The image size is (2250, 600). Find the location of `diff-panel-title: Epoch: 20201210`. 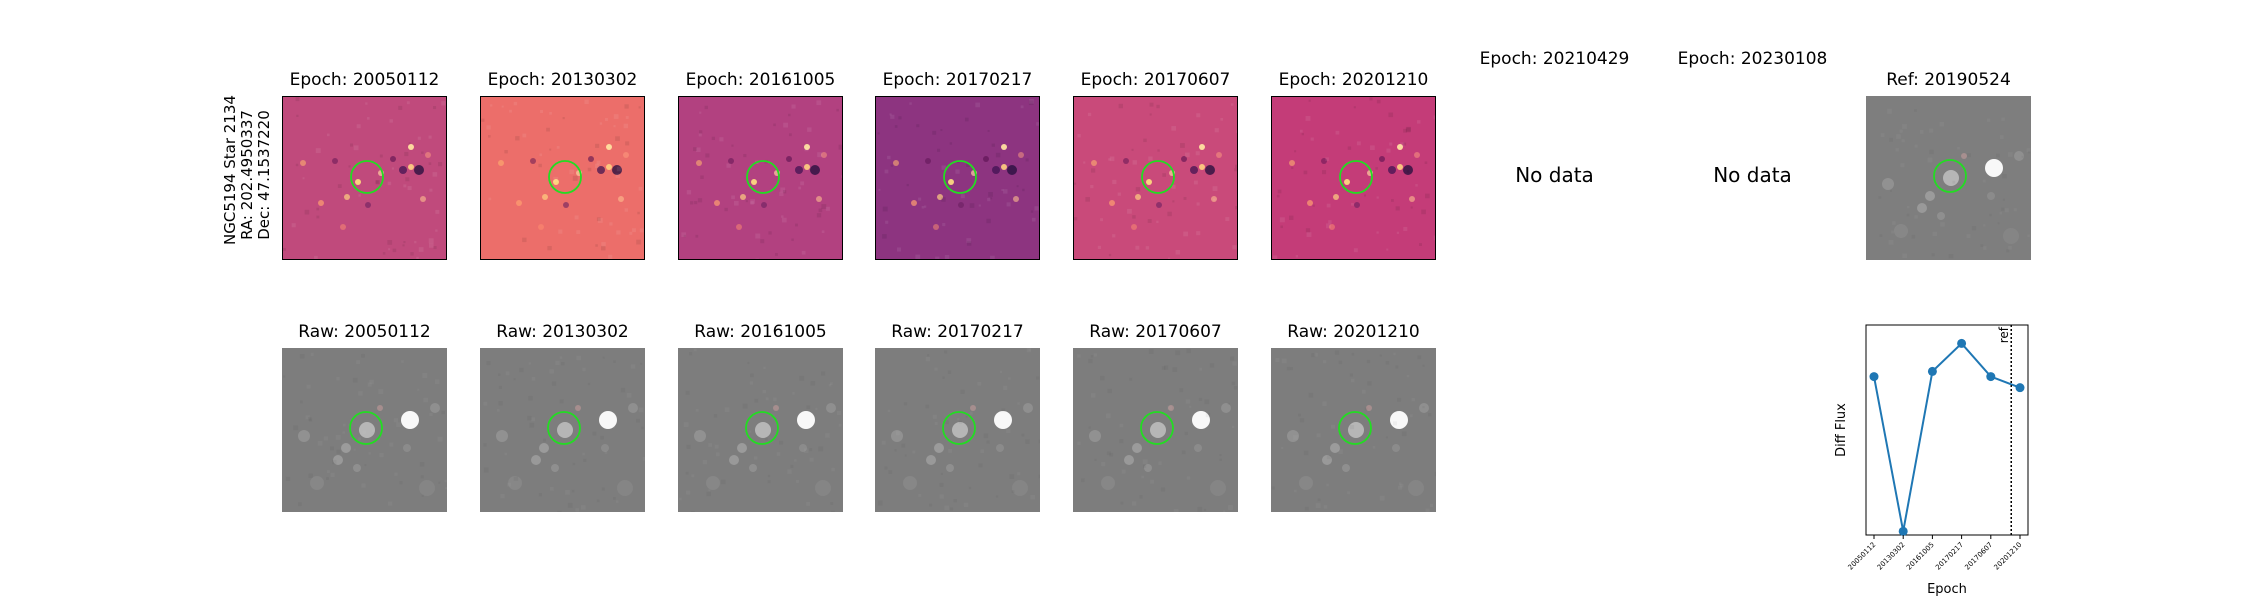

diff-panel-title: Epoch: 20201210 is located at coordinates (1353, 80).